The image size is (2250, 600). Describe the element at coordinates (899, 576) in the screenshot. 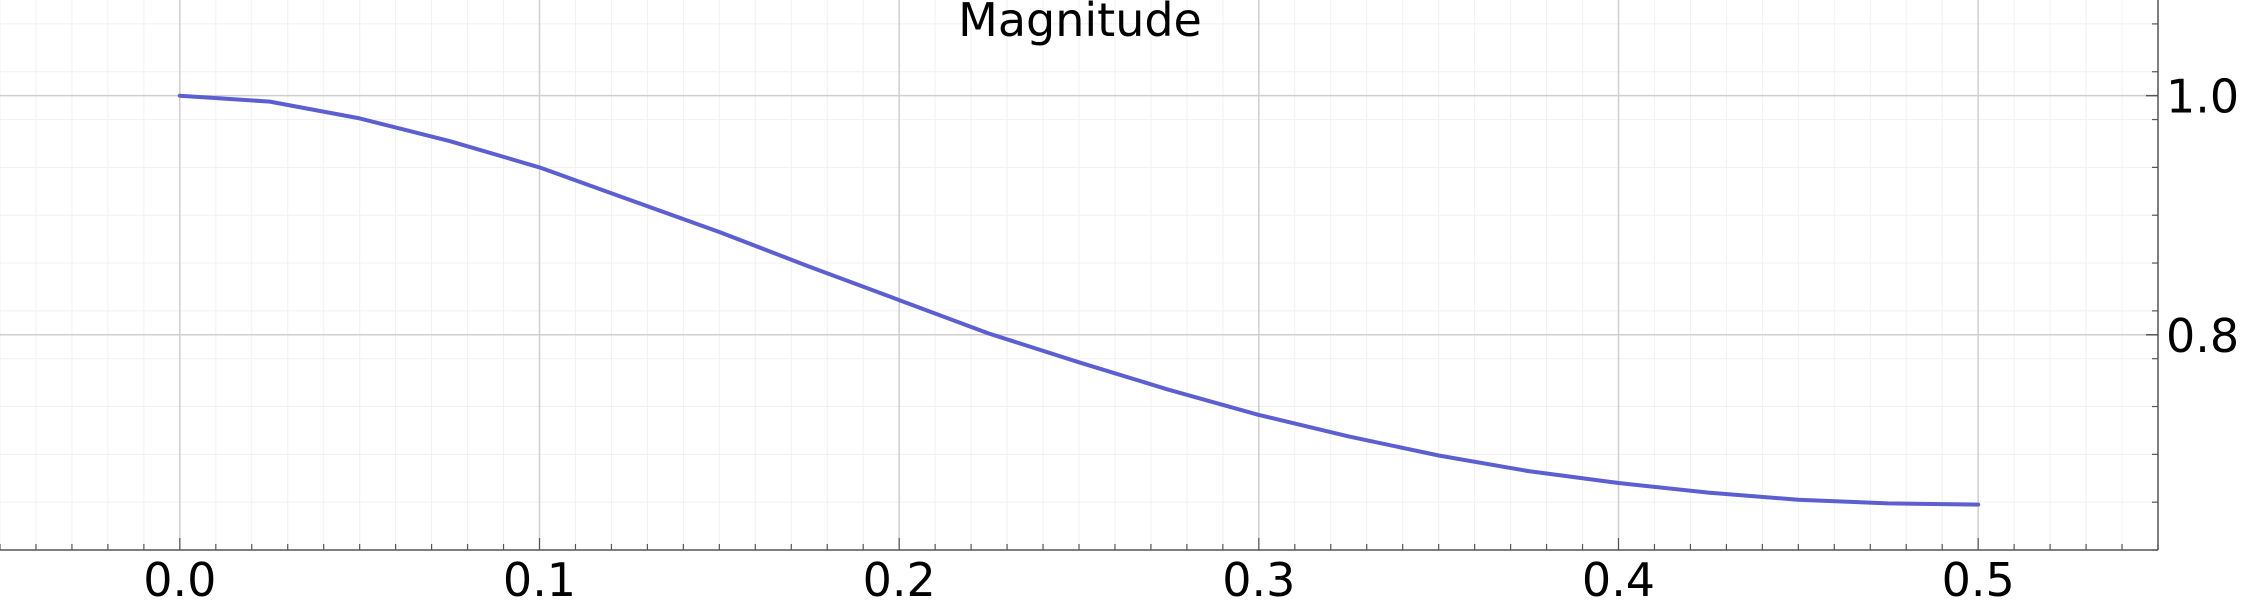

I see `x-tick-label: 0.2` at that location.